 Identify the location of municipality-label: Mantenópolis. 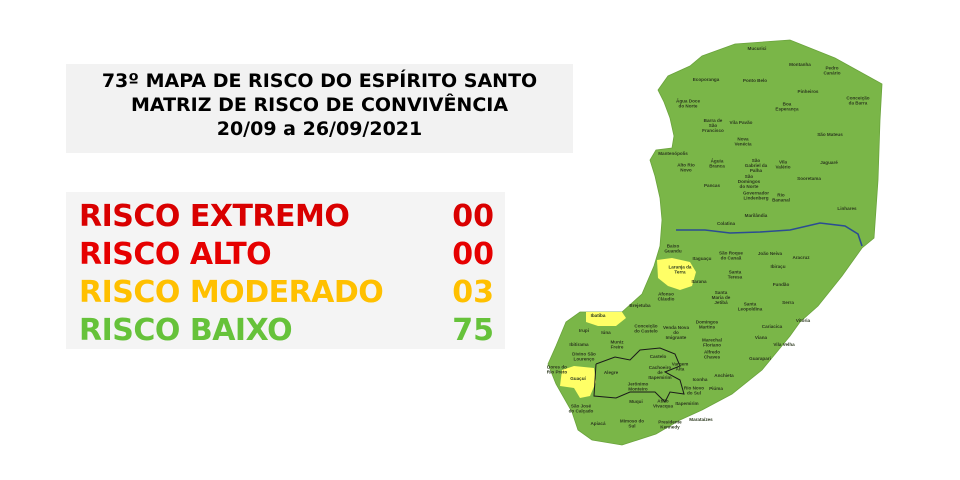
(673, 153).